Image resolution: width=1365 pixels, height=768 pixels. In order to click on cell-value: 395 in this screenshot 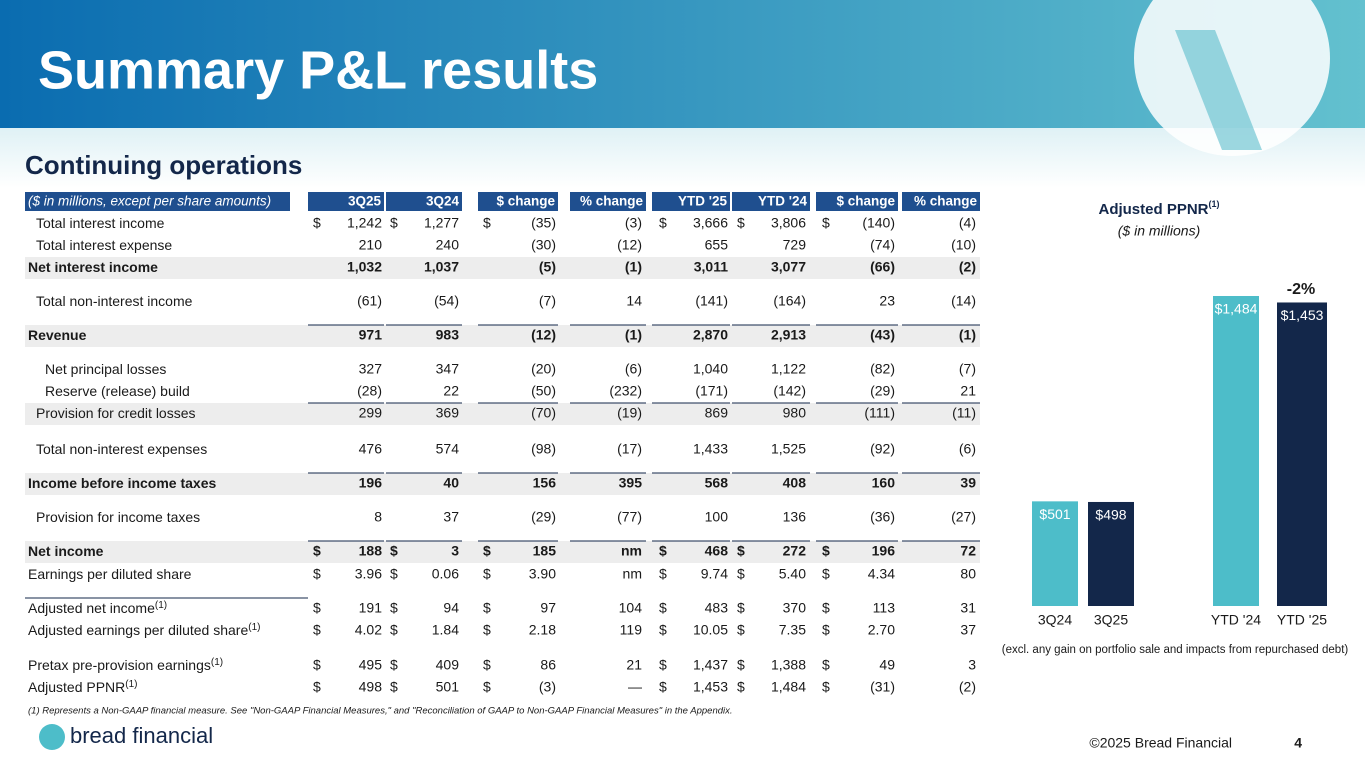, I will do `click(631, 483)`.